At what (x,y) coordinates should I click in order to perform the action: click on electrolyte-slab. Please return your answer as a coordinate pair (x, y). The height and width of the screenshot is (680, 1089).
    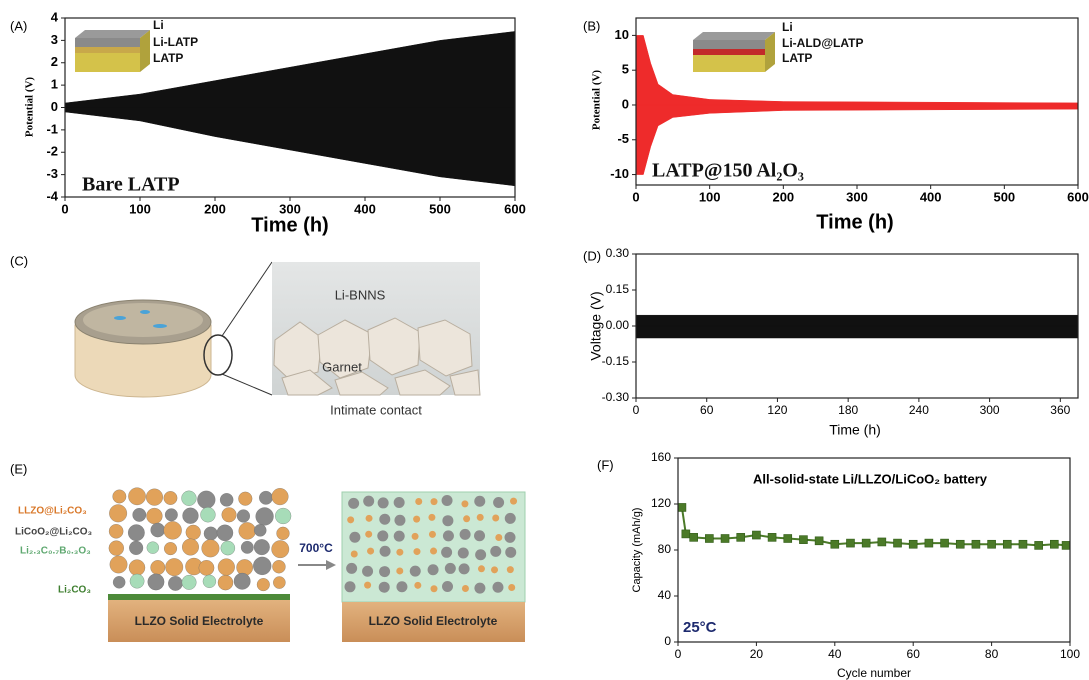
    Looking at the image, I should click on (199, 621).